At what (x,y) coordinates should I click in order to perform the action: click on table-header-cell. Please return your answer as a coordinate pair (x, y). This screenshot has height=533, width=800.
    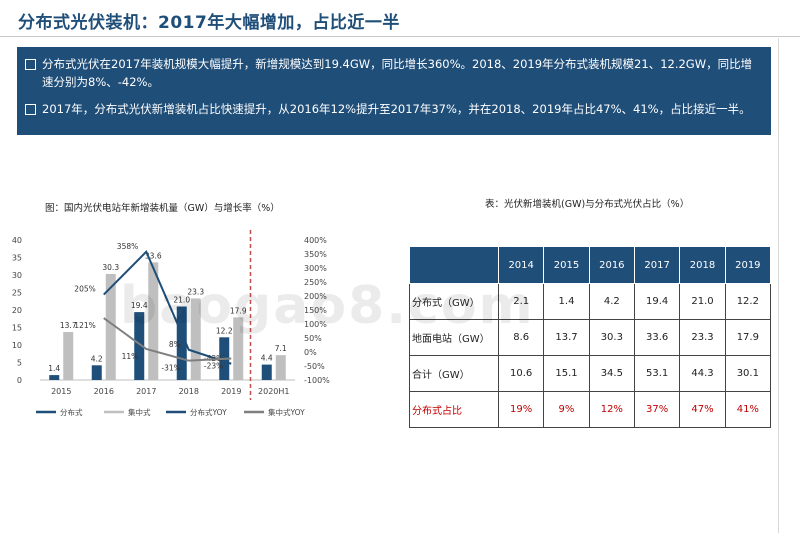
    Looking at the image, I should click on (454, 265).